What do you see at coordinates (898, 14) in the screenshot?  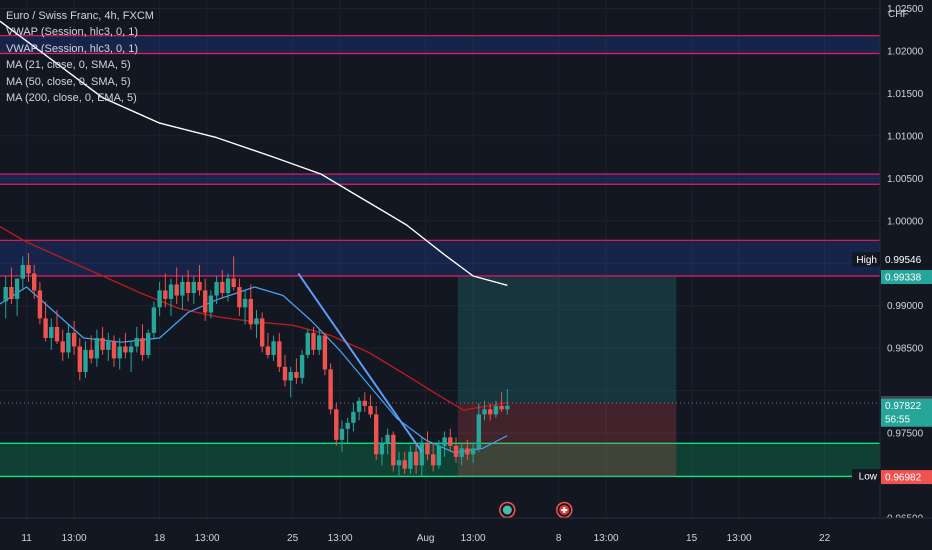 I see `currency-label: CHF` at bounding box center [898, 14].